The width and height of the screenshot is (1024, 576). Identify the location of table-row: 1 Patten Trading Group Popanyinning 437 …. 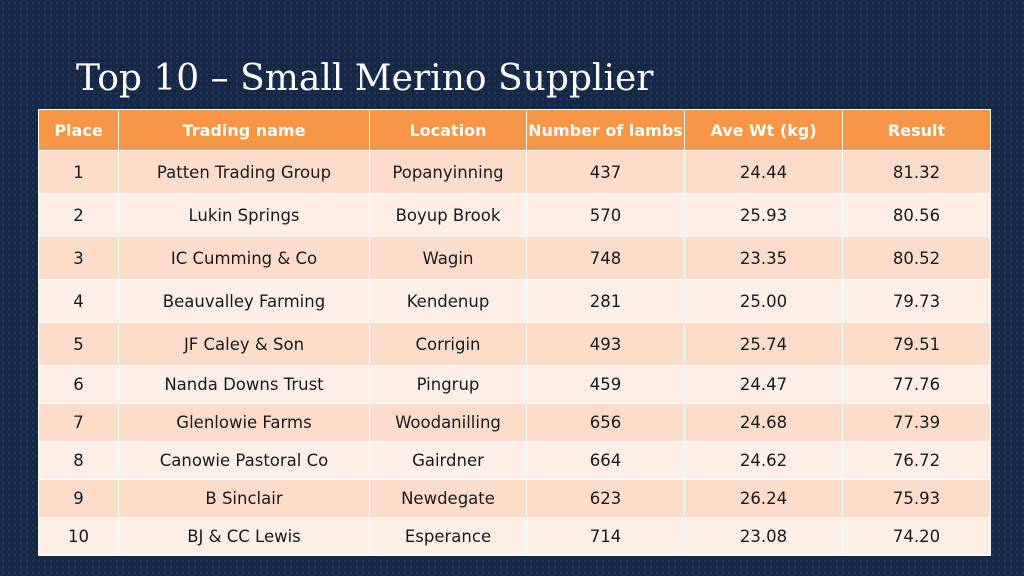
(514, 172).